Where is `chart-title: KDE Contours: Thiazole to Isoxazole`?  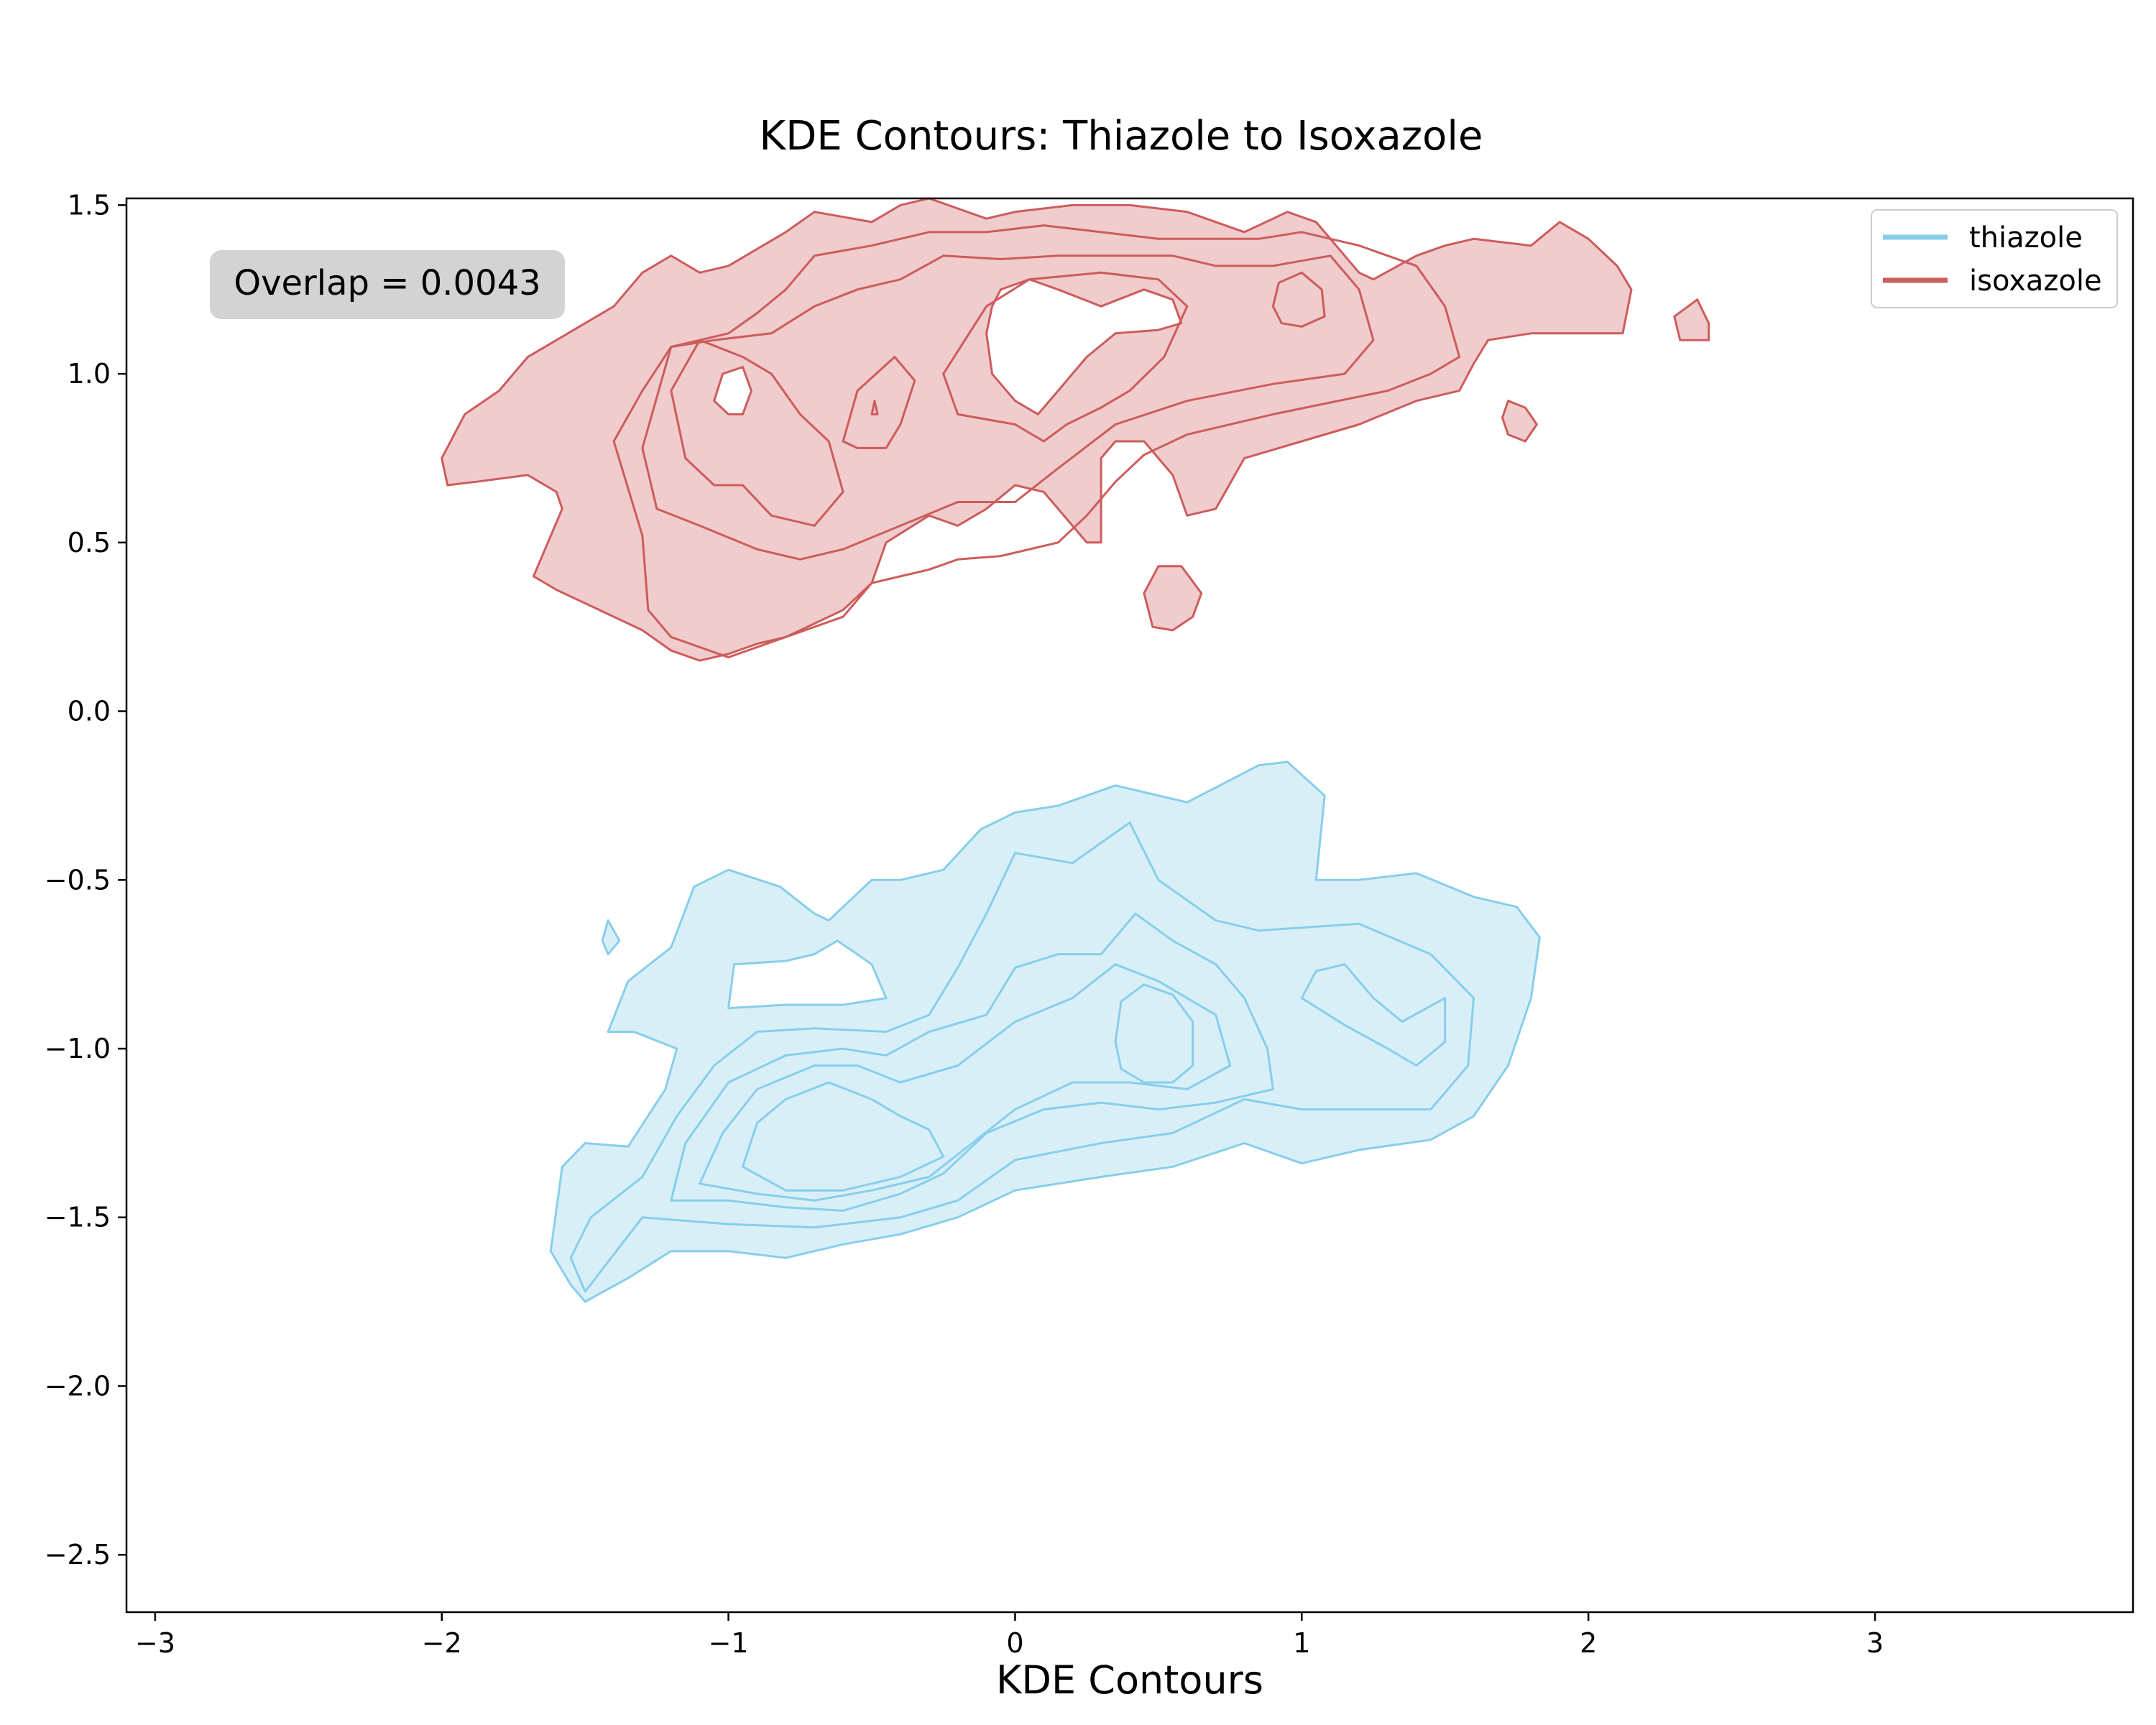 chart-title: KDE Contours: Thiazole to Isoxazole is located at coordinates (1121, 136).